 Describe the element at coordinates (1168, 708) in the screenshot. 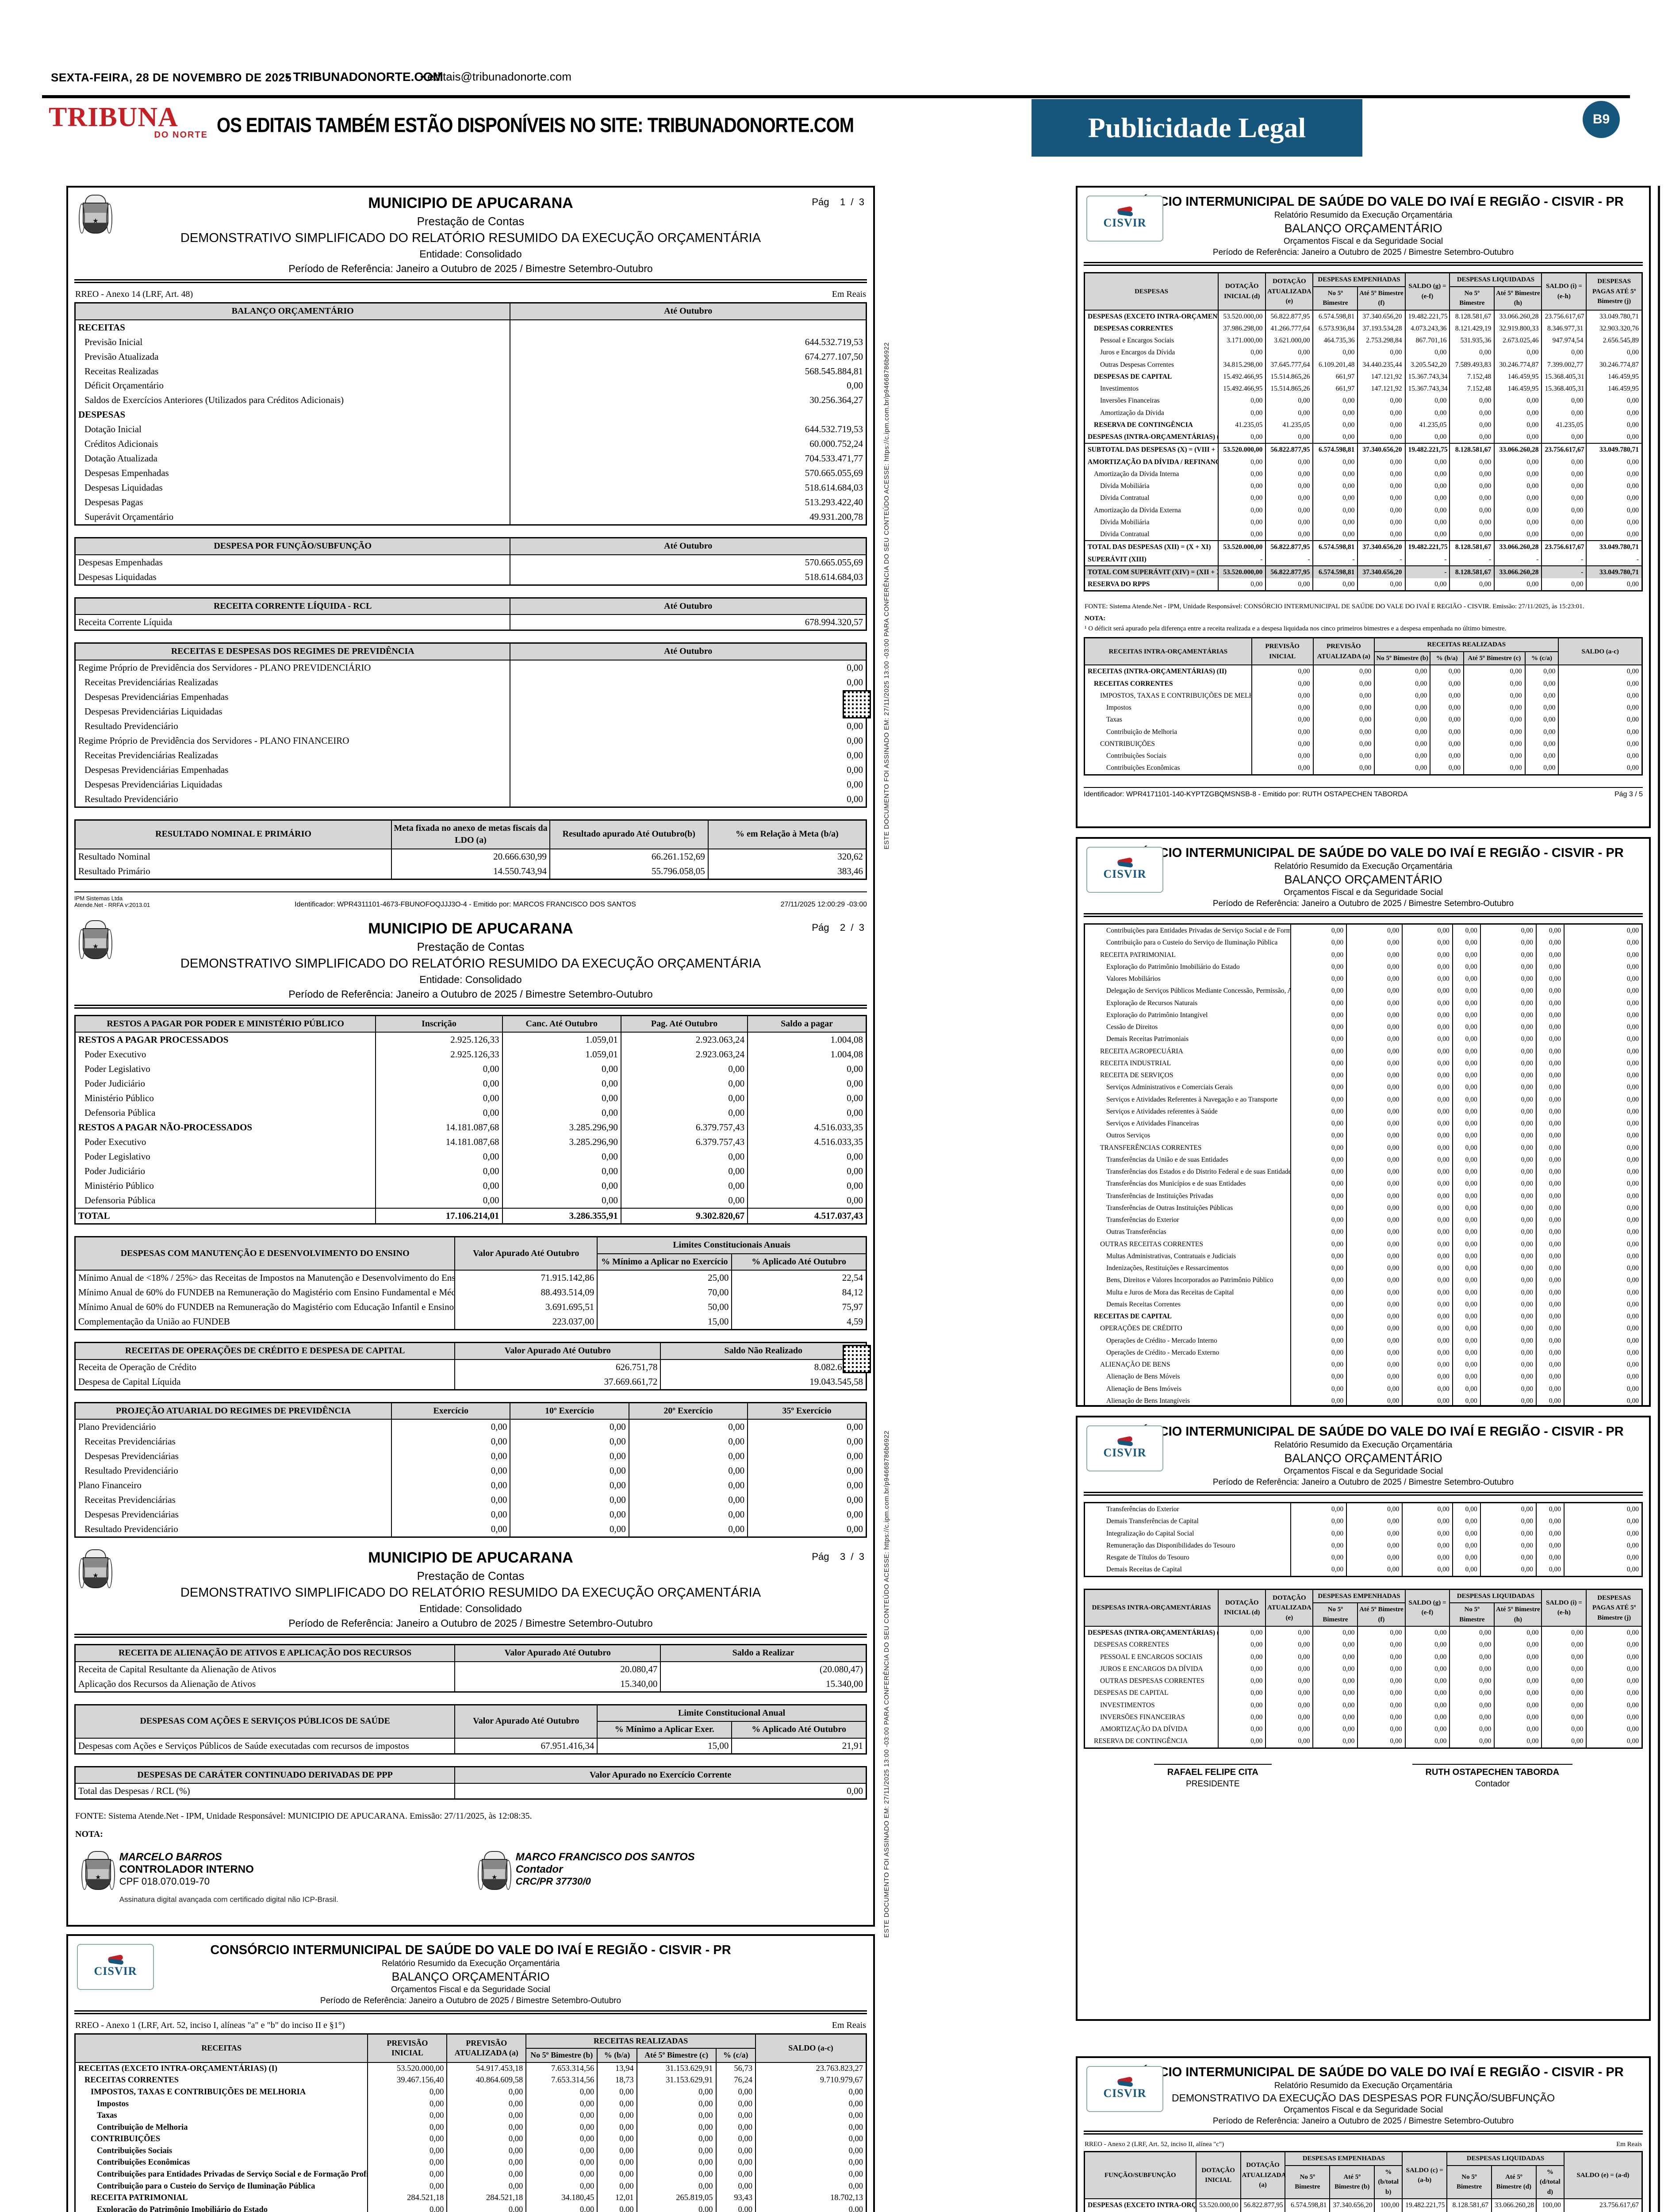

I see `row-label: Impostos` at that location.